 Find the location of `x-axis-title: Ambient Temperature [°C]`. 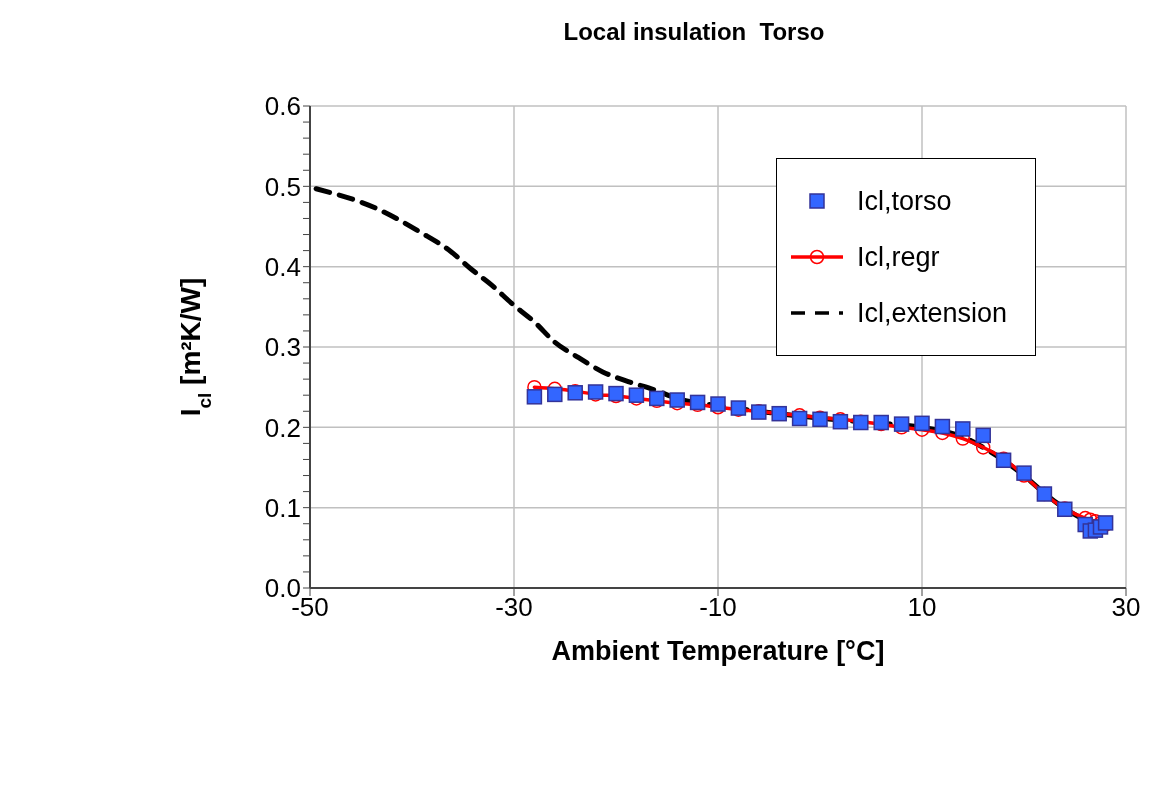

x-axis-title: Ambient Temperature [°C] is located at coordinates (718, 651).